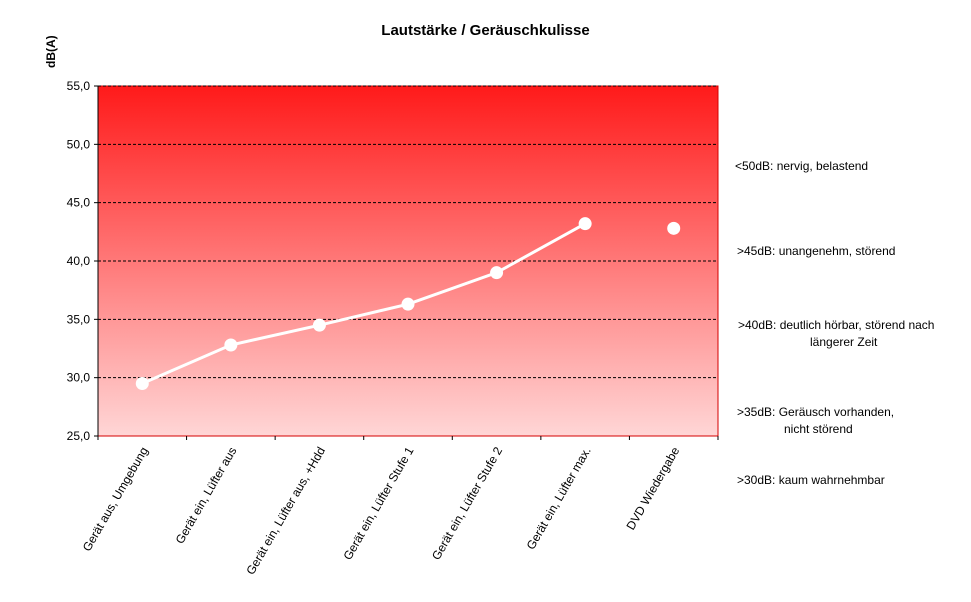 The image size is (971, 602). Describe the element at coordinates (79, 261) in the screenshot. I see `y-tick-label: 40,0` at that location.